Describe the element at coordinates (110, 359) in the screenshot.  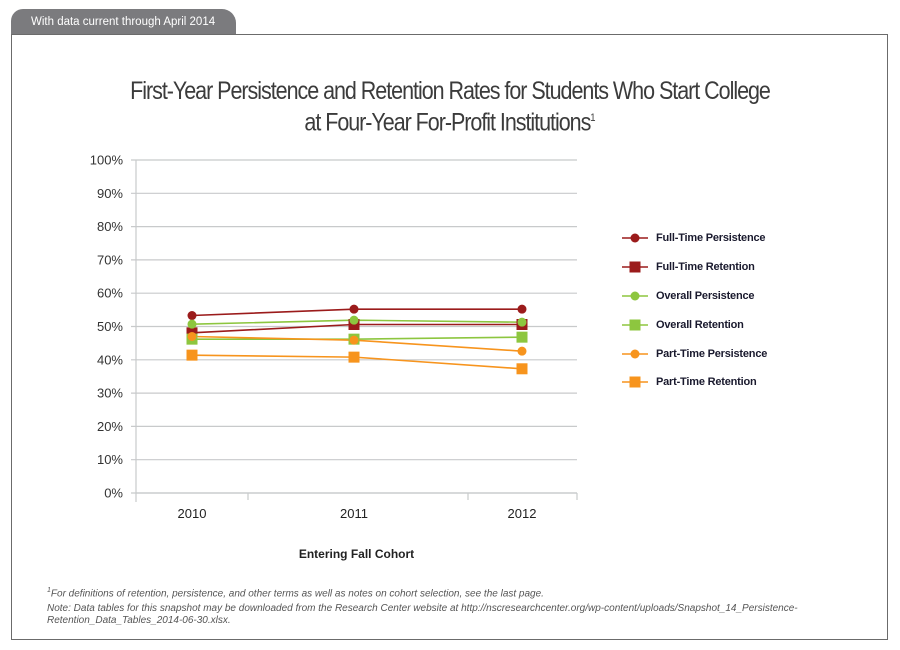
I see `y-tick-label: 40%` at that location.